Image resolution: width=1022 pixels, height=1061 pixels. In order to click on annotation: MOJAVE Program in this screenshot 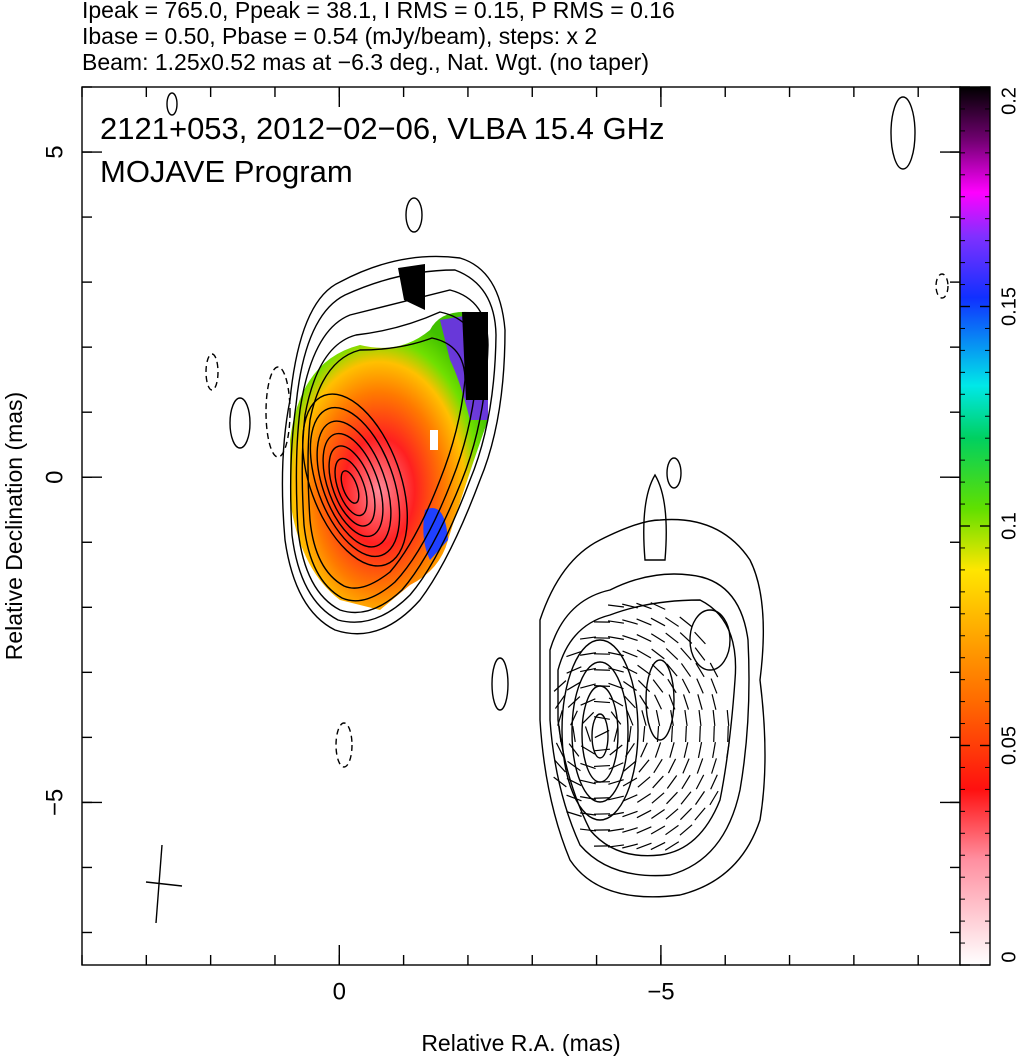, I will do `click(226, 171)`.